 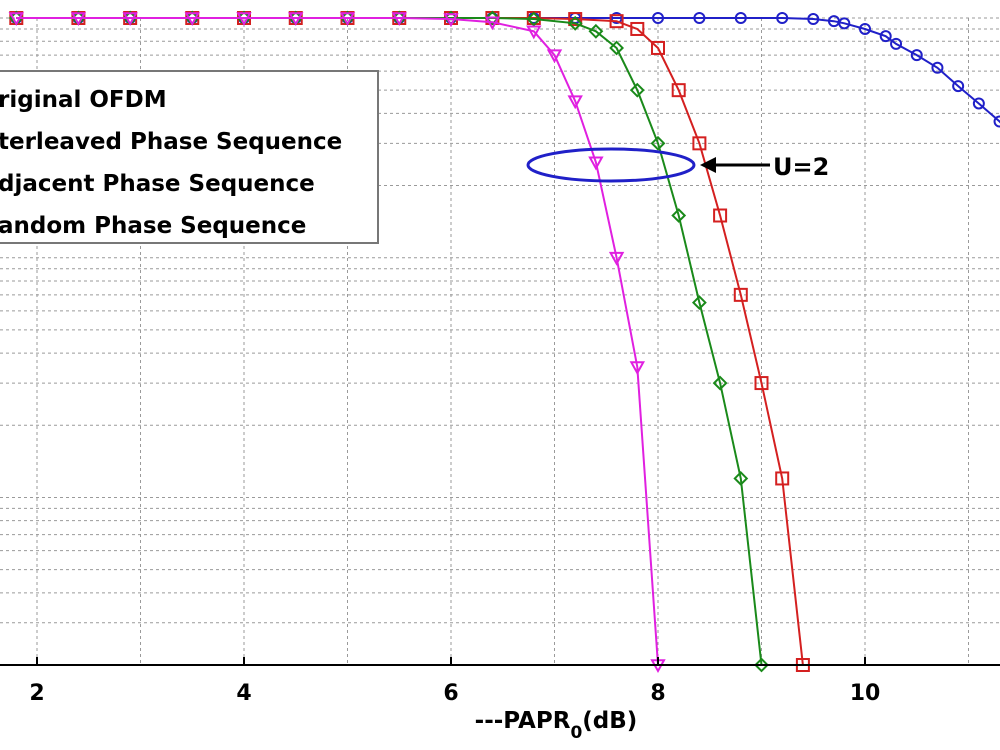 I want to click on x-tick-label: 6, so click(x=450, y=693).